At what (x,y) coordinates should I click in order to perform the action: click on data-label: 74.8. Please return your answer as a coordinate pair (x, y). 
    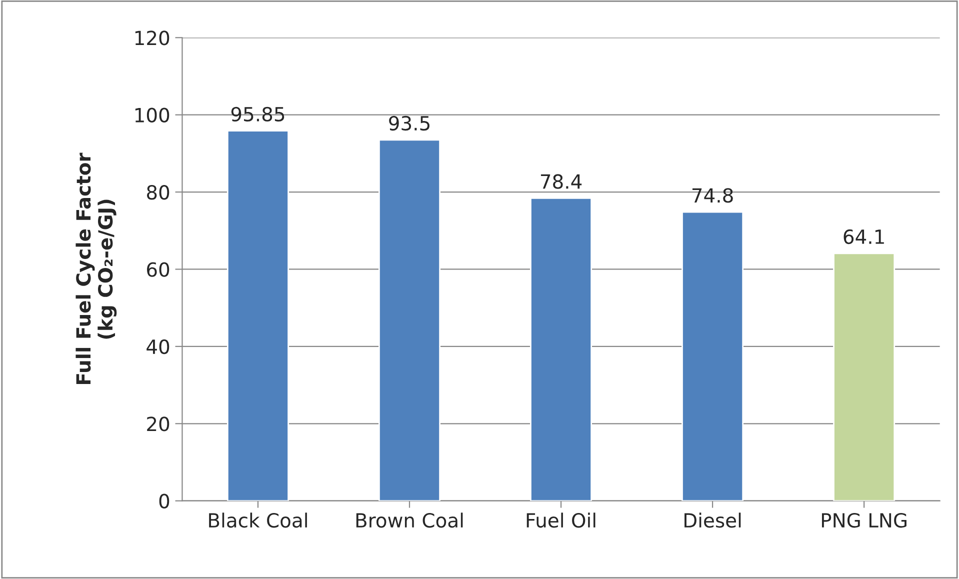
    Looking at the image, I should click on (712, 195).